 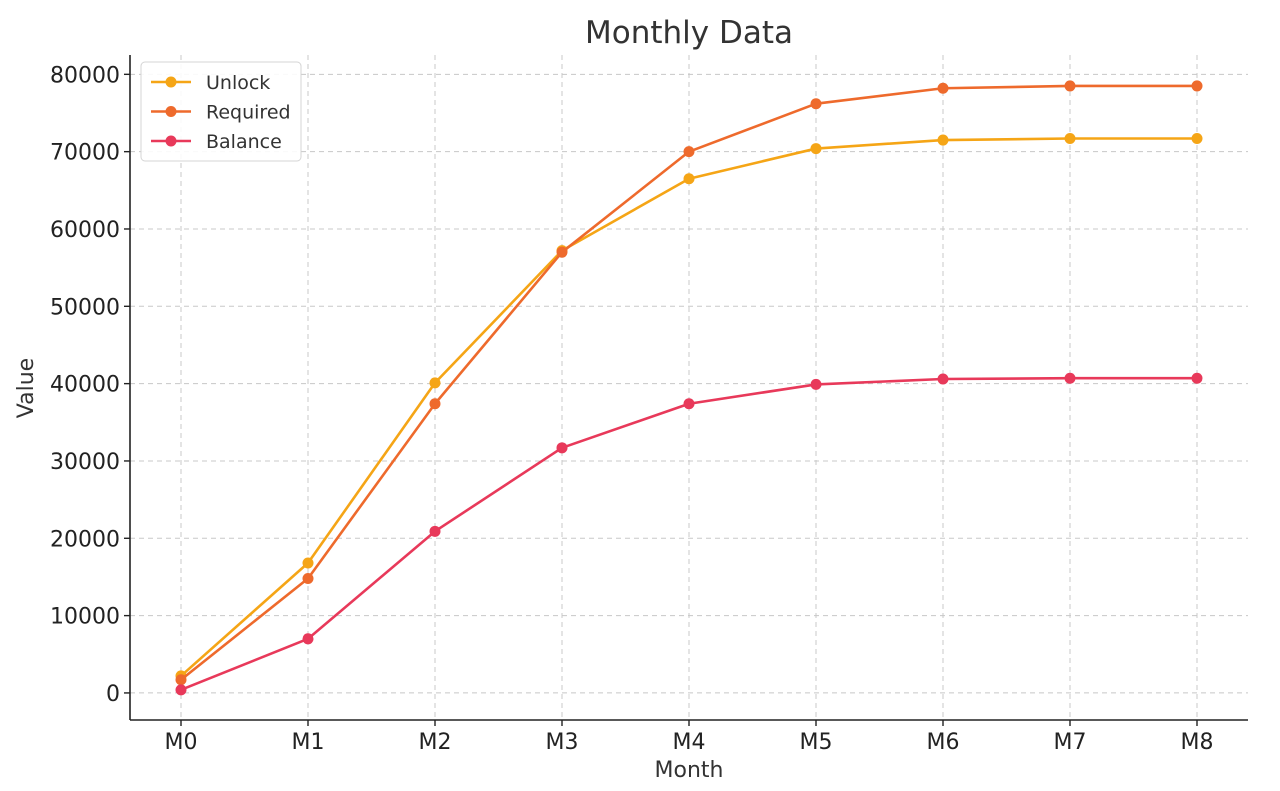 I want to click on chart-title: Monthly Data, so click(x=689, y=33).